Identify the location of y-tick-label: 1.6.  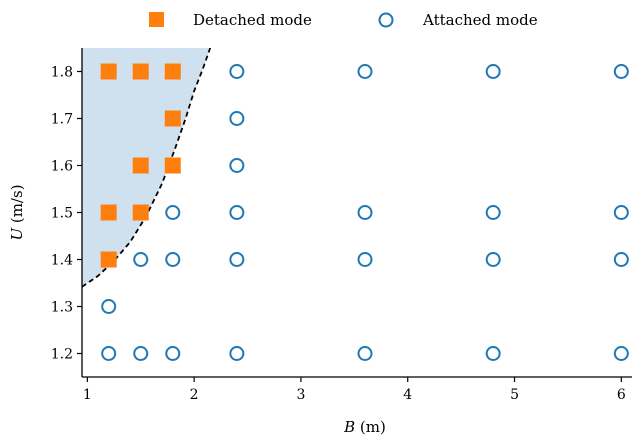
(62, 167).